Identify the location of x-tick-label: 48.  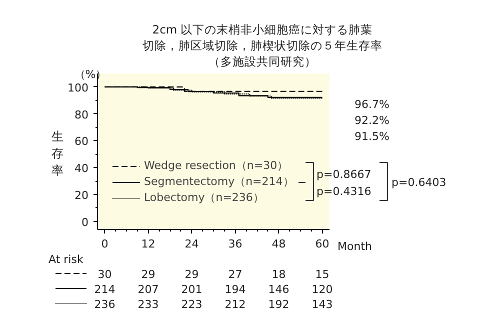
(279, 244).